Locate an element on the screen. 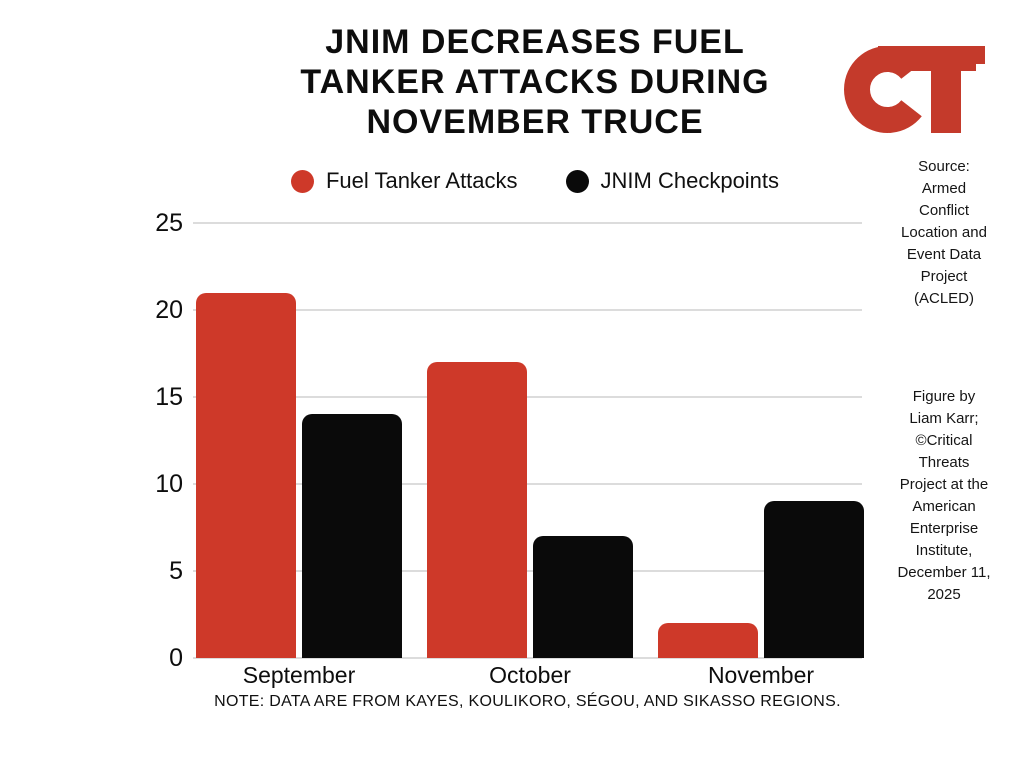 The height and width of the screenshot is (768, 1024). credit-text-line: American is located at coordinates (944, 506).